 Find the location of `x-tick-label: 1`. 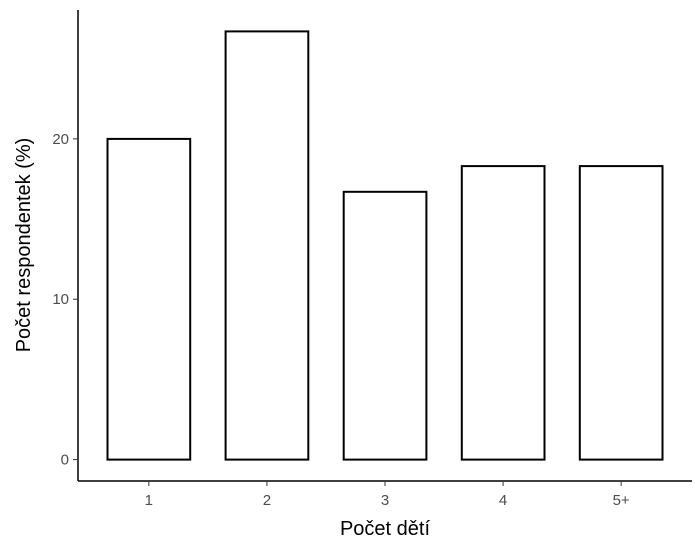

x-tick-label: 1 is located at coordinates (149, 500).